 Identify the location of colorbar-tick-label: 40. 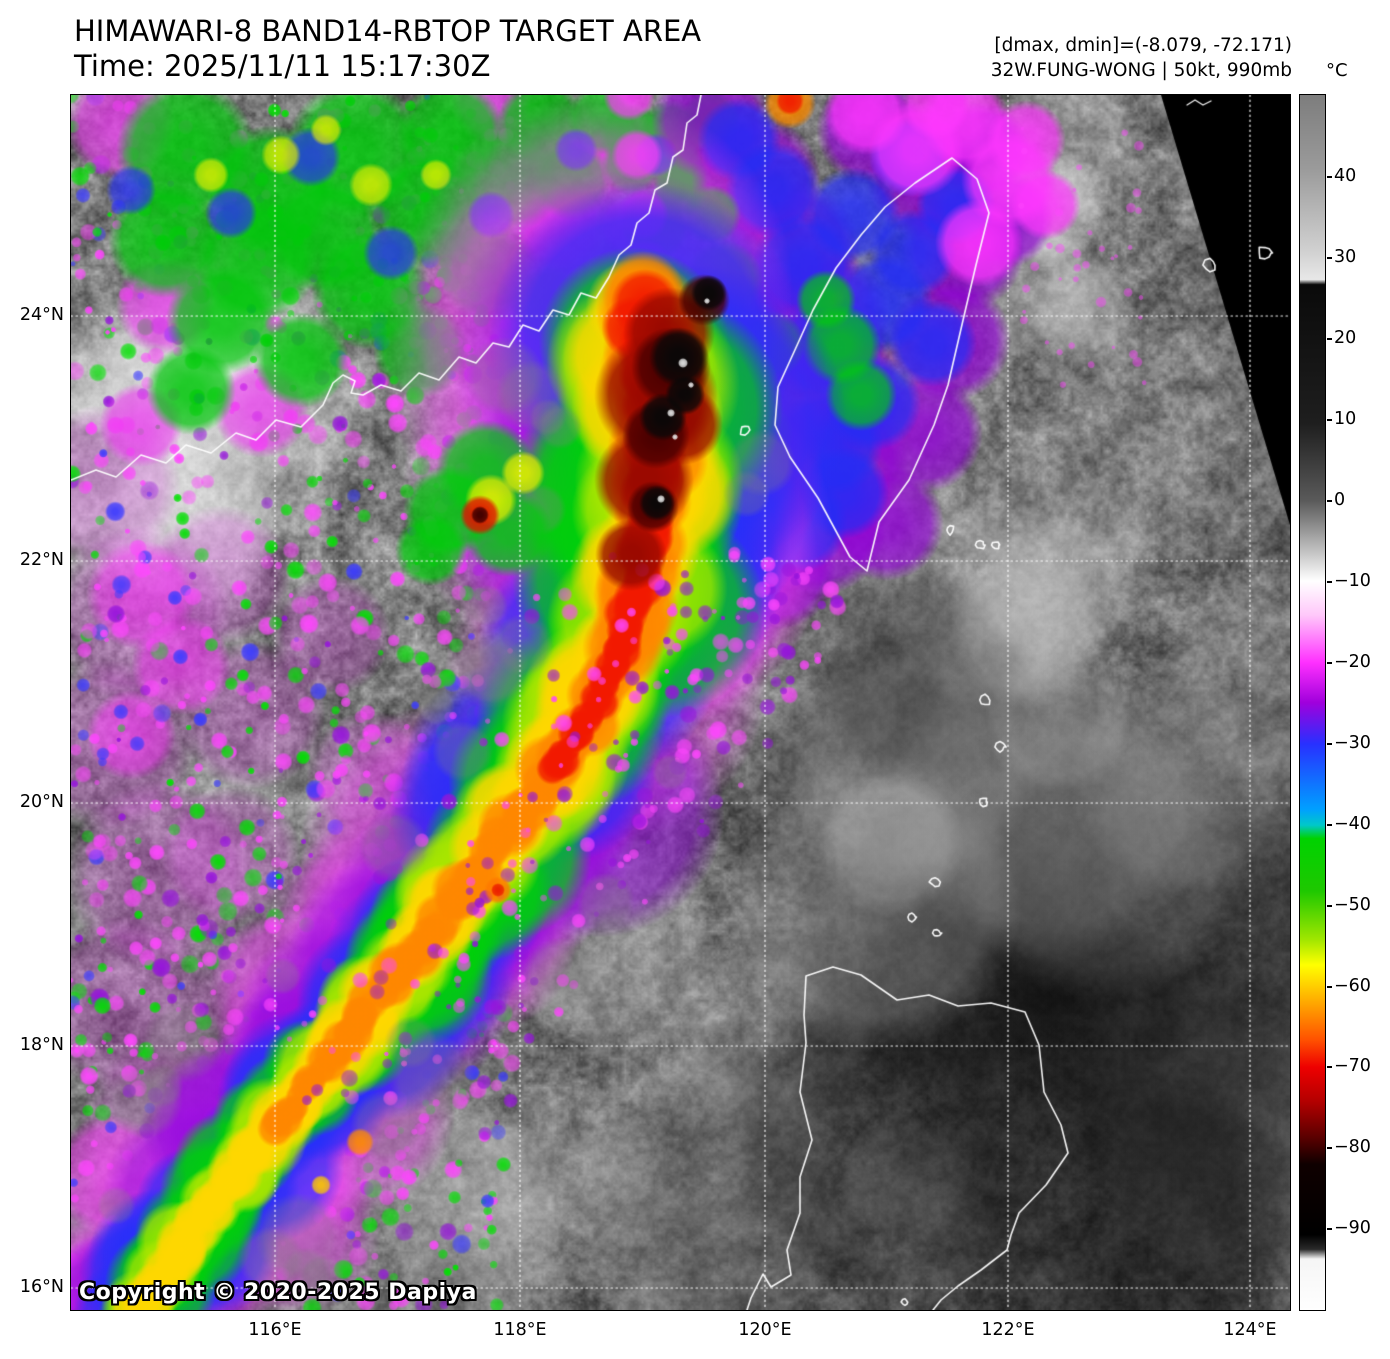
(1345, 176).